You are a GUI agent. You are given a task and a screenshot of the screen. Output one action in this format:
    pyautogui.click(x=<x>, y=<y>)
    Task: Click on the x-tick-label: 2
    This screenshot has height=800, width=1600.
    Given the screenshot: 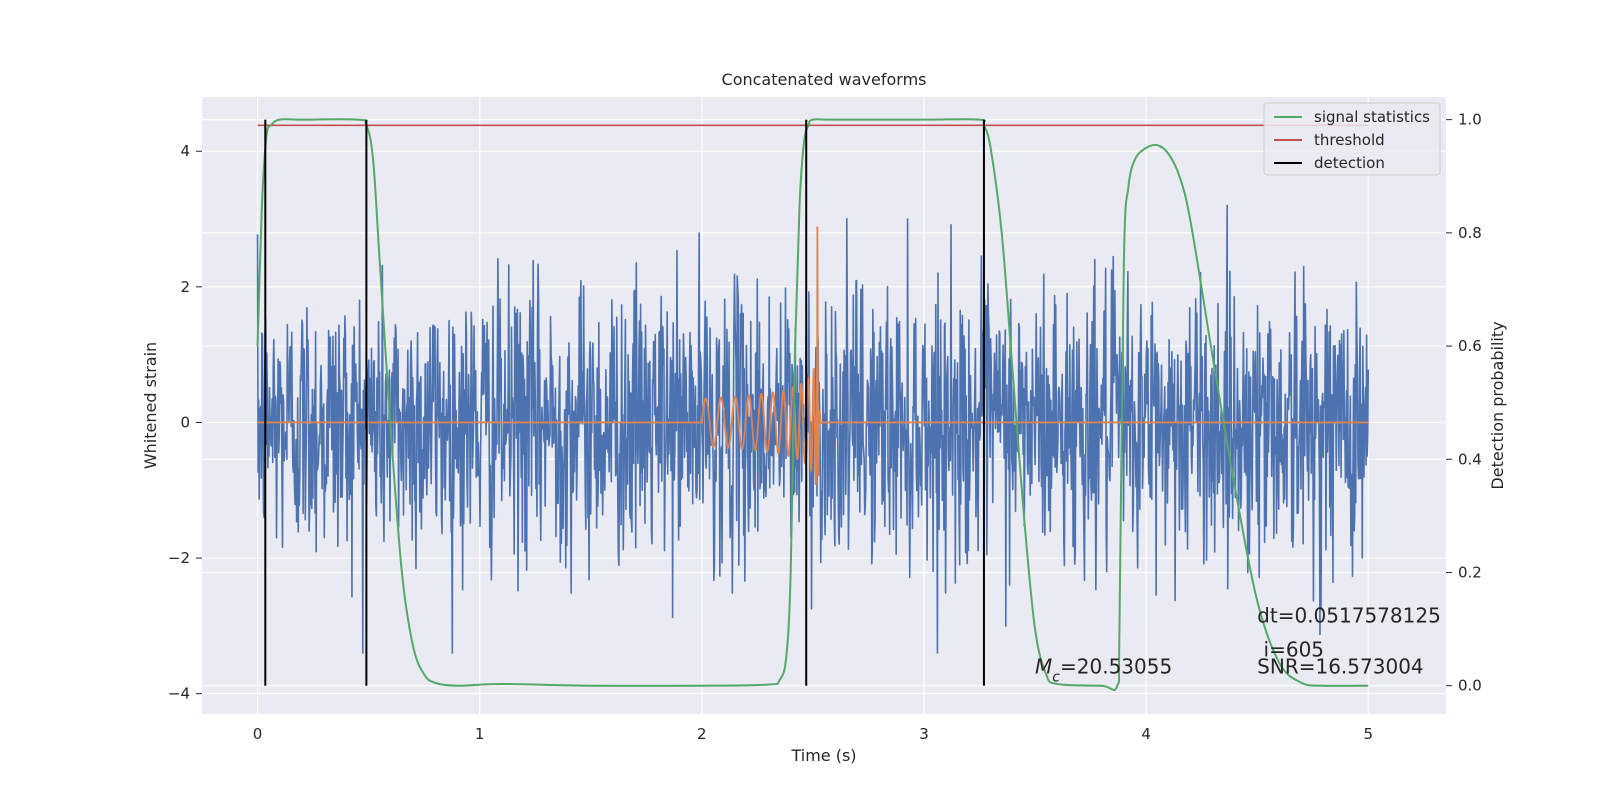 What is the action you would take?
    pyautogui.click(x=702, y=734)
    